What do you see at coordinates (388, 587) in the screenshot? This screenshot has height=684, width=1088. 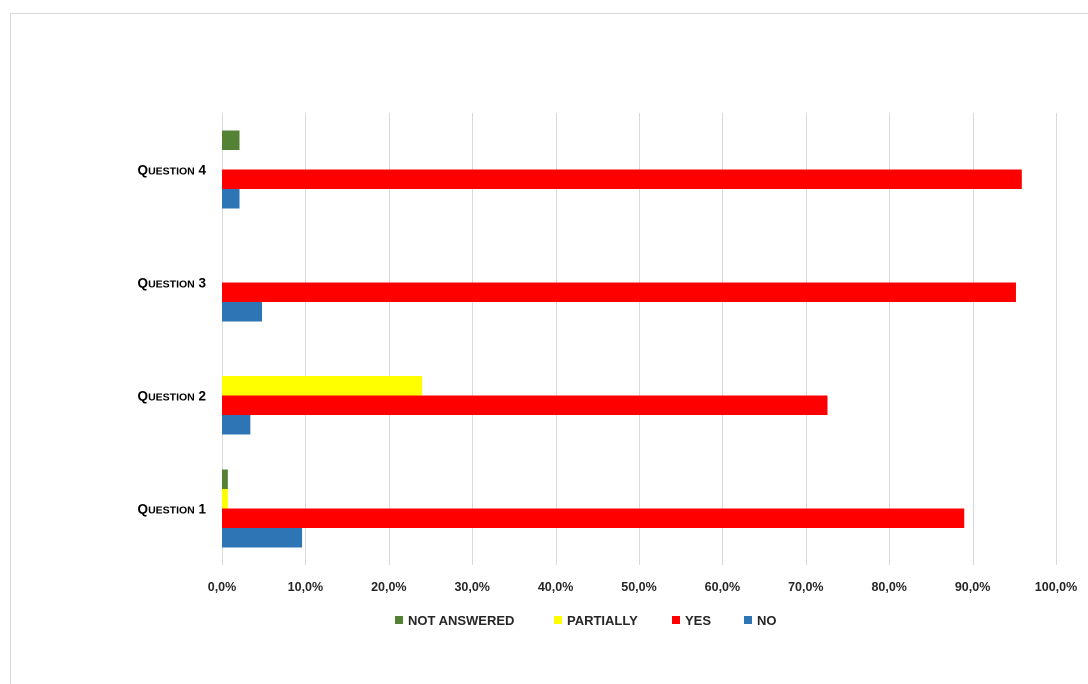 I see `x-tick-label: 20,0%` at bounding box center [388, 587].